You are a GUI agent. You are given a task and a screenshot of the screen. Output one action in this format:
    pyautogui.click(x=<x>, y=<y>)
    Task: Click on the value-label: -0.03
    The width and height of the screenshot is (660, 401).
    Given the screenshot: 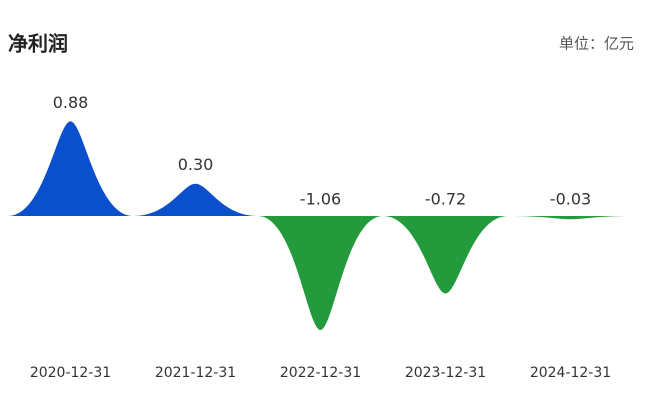 What is the action you would take?
    pyautogui.click(x=570, y=199)
    